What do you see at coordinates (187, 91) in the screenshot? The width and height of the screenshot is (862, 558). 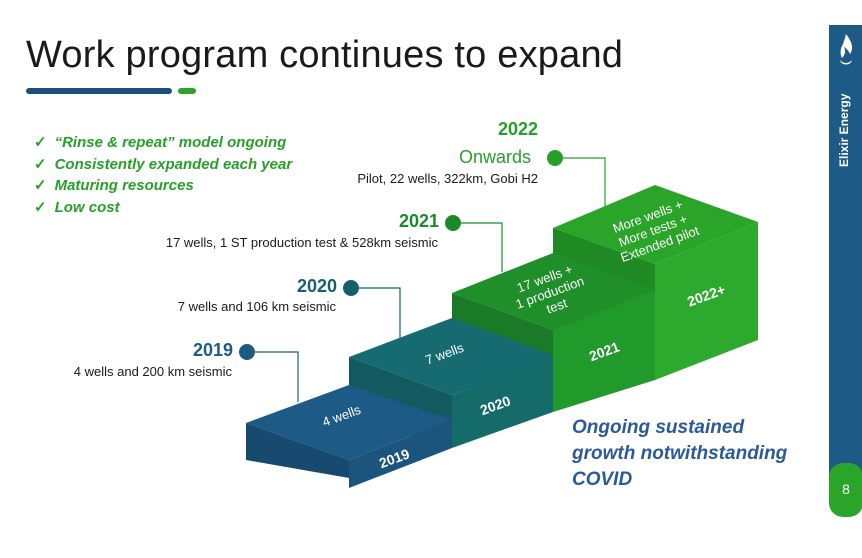 I see `title-underline-accent` at bounding box center [187, 91].